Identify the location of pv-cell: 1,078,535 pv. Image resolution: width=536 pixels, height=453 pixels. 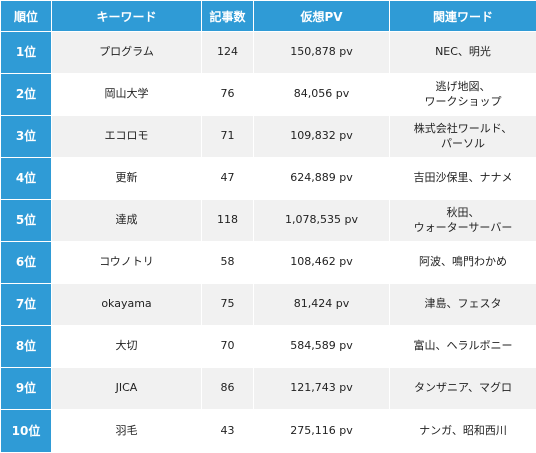
(322, 221).